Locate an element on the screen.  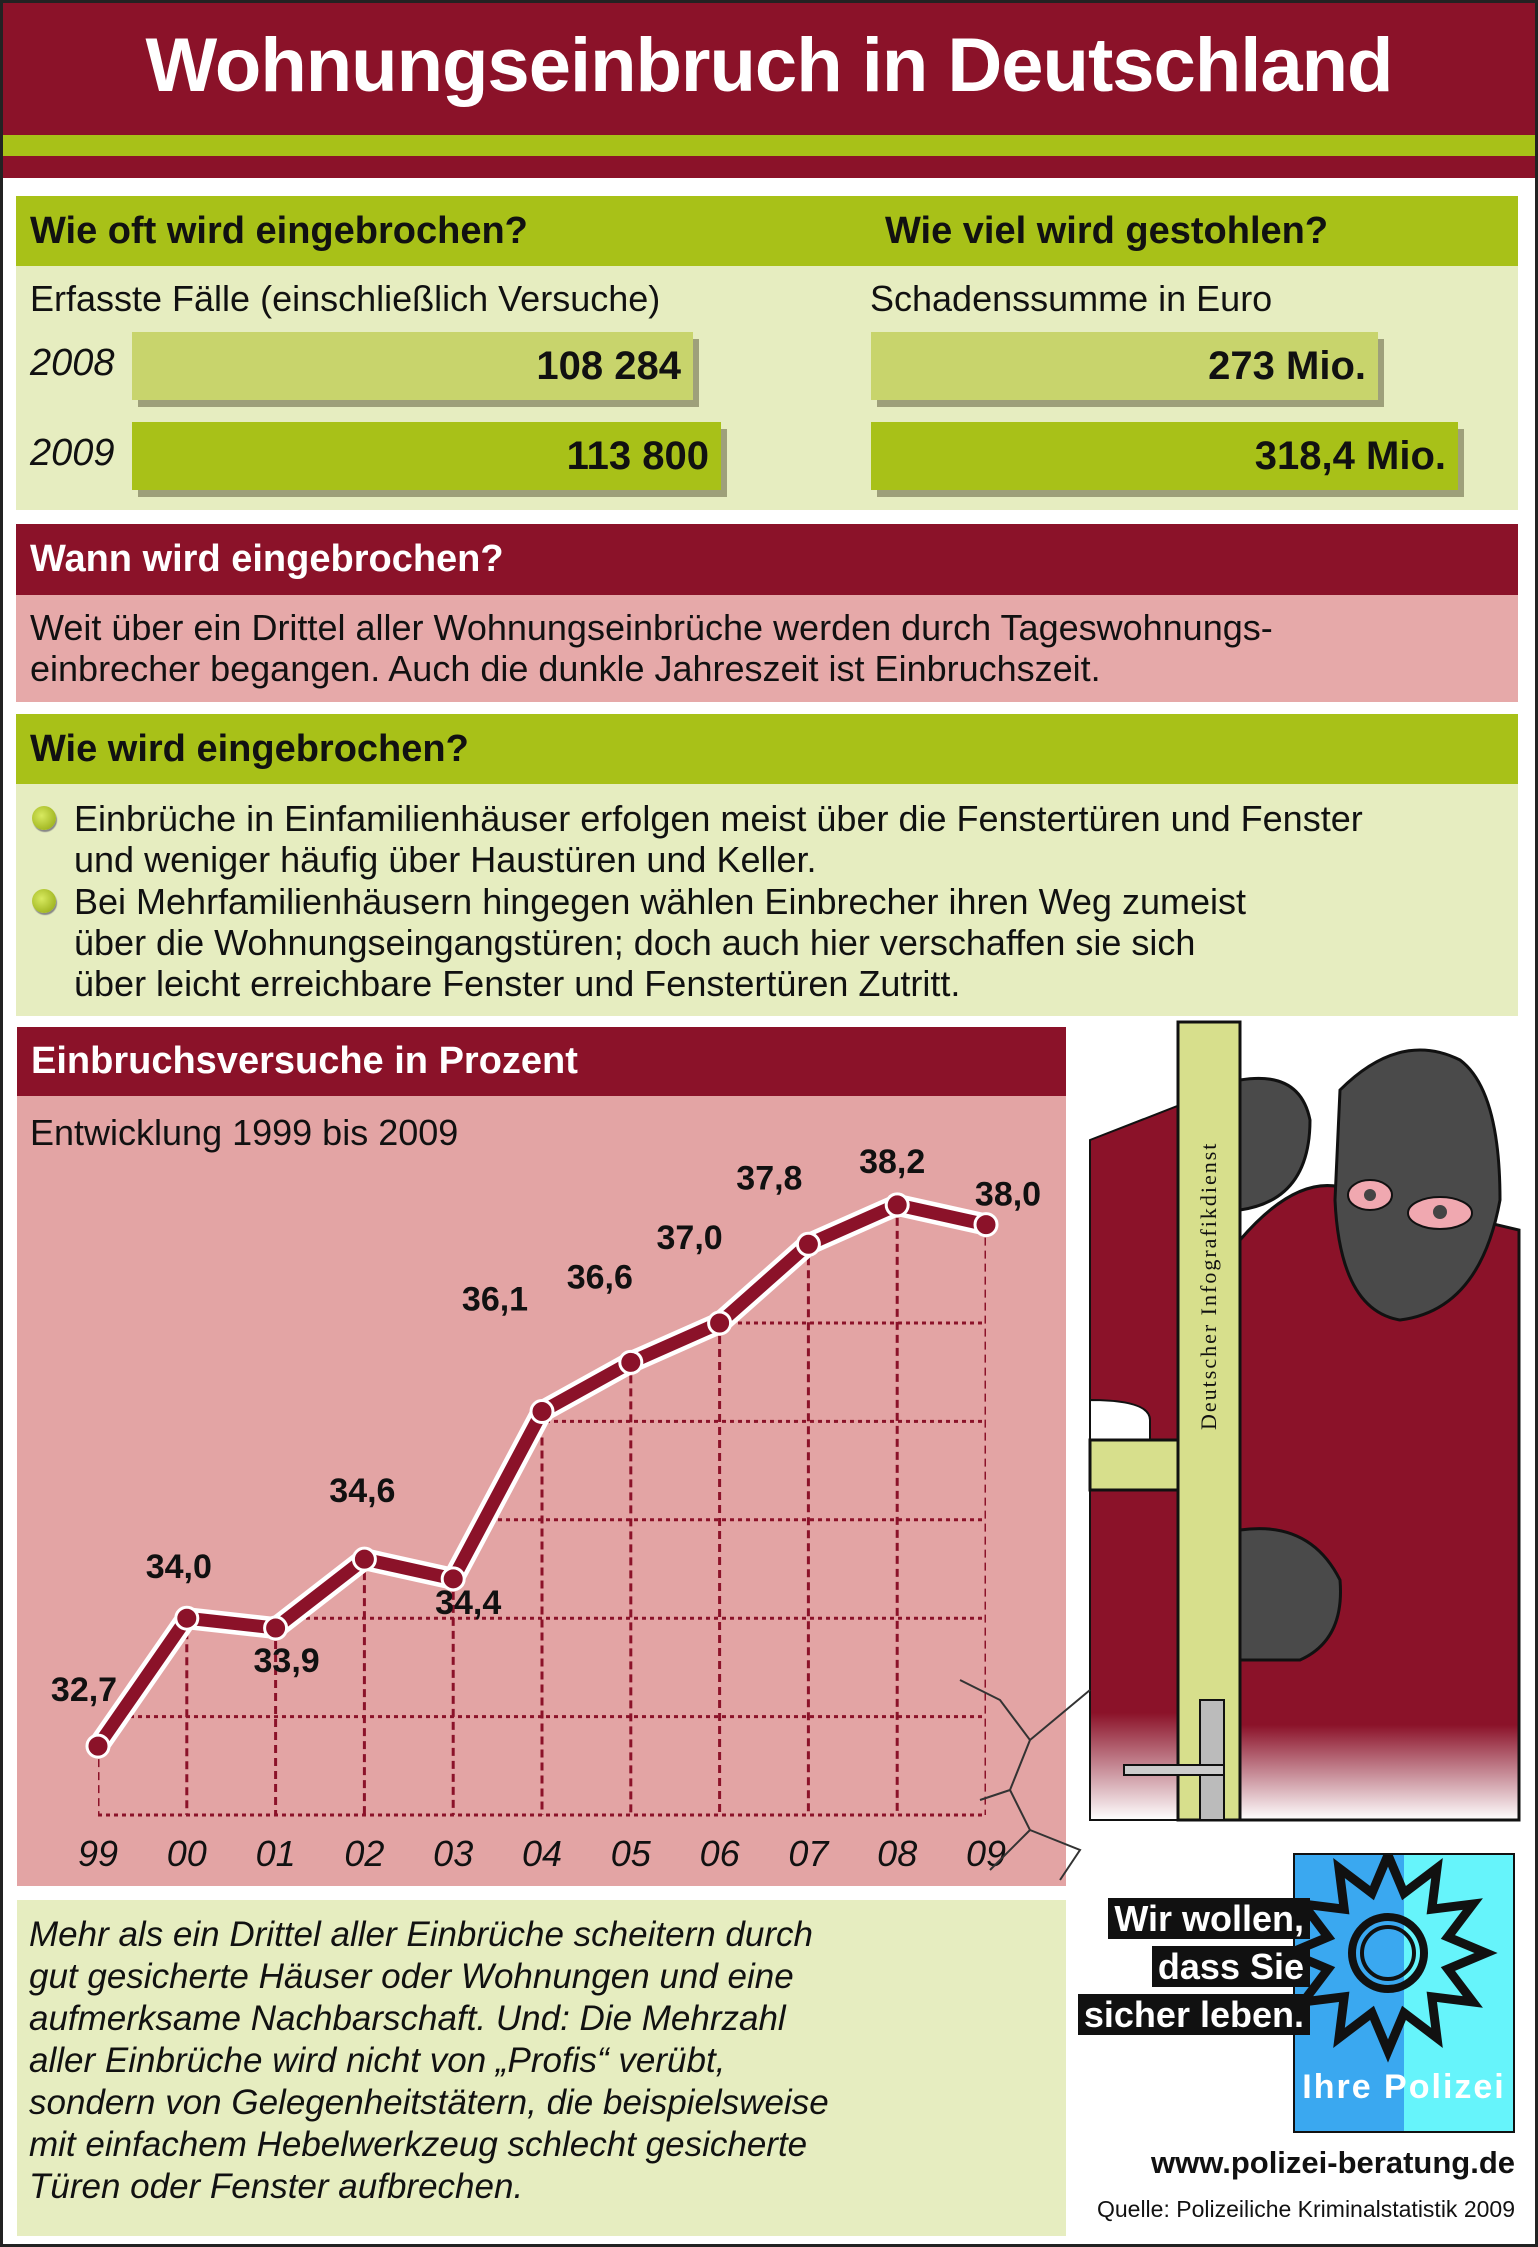
when-heading: Wann wird eingebrochen? is located at coordinates (767, 559).